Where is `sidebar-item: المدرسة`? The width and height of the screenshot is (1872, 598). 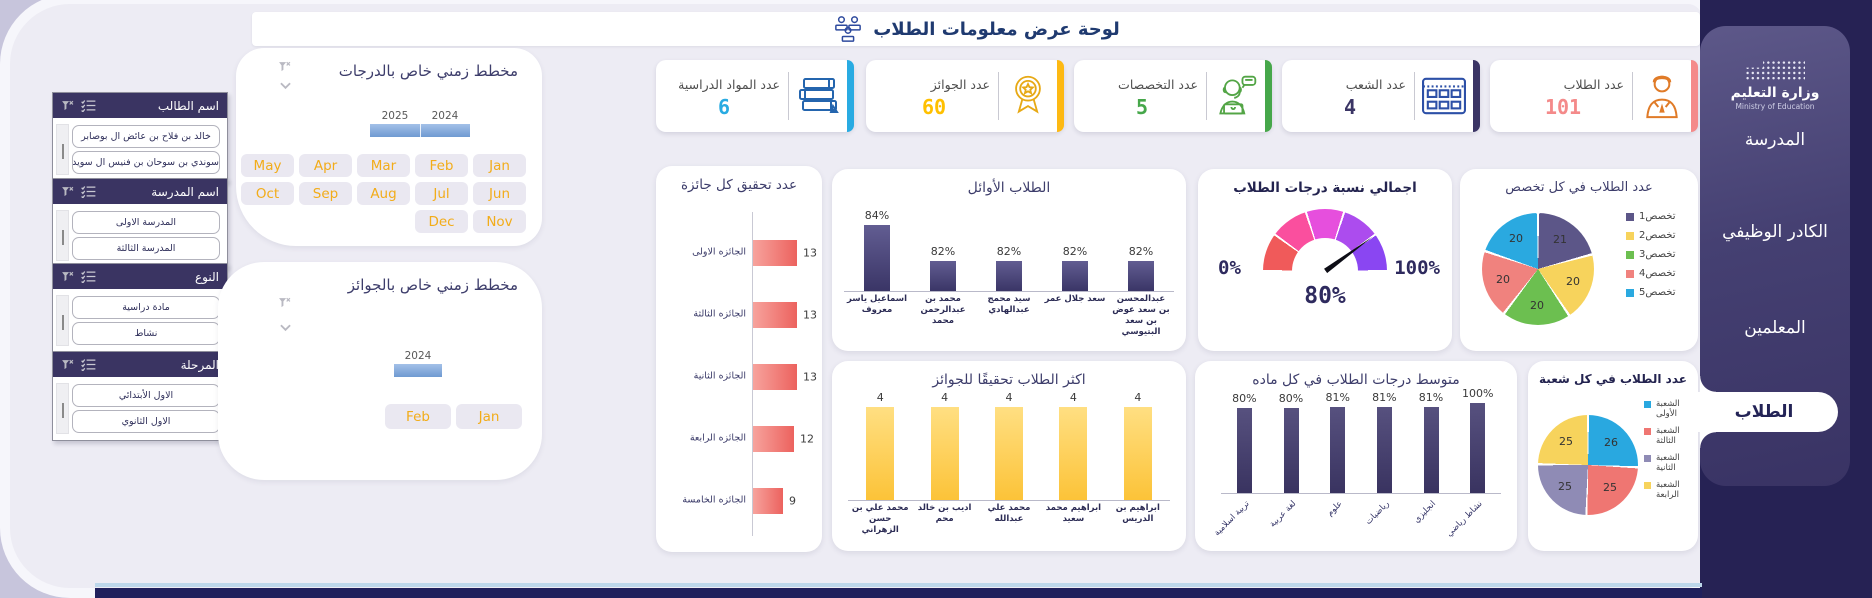
sidebar-item: المدرسة is located at coordinates (1775, 140).